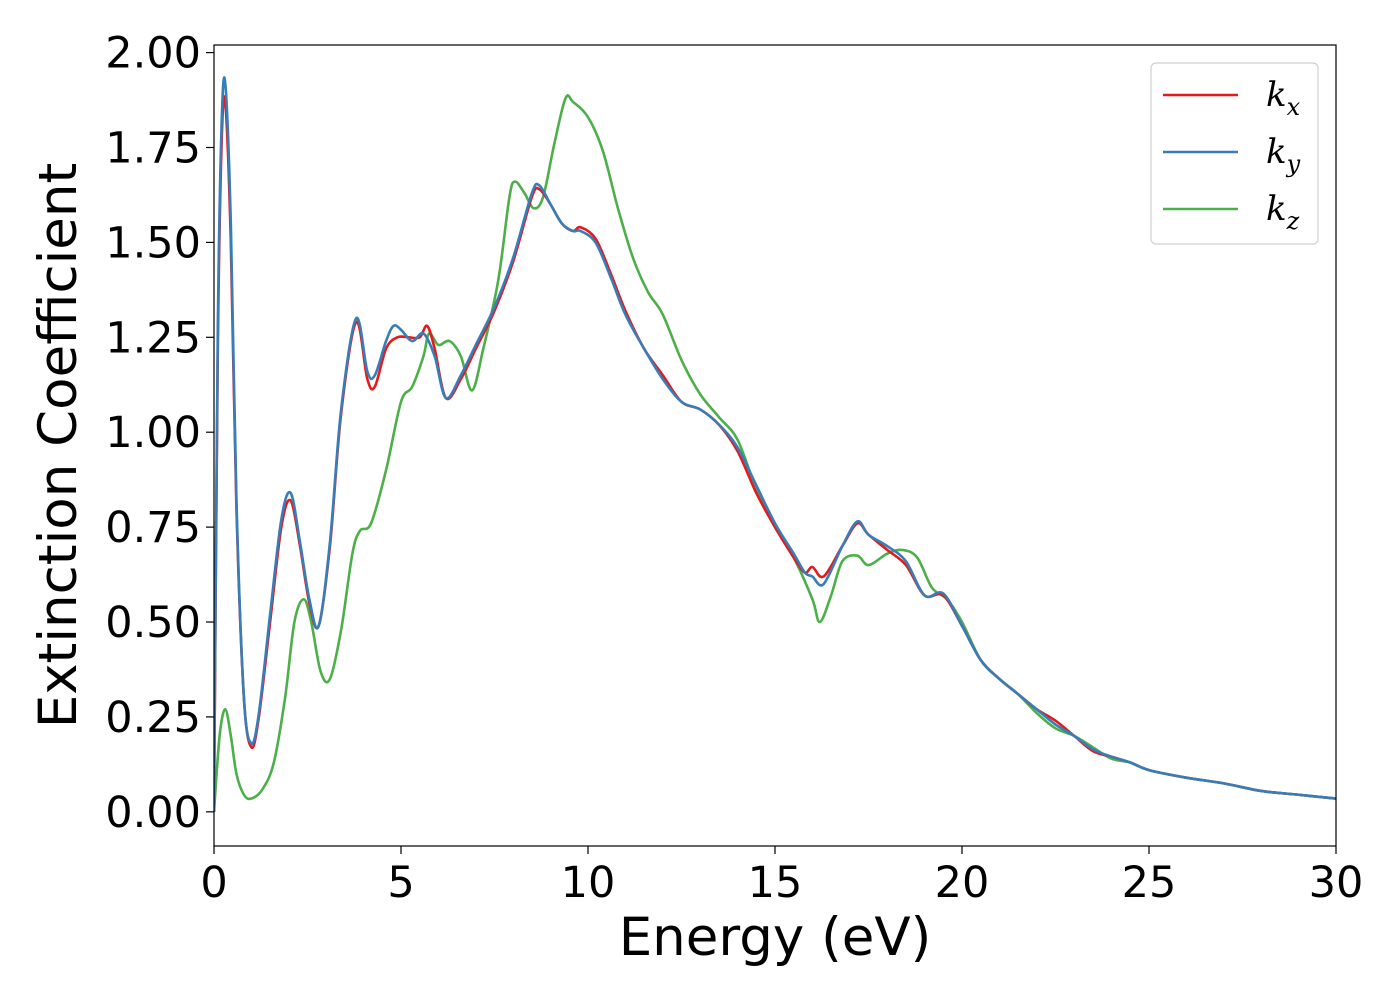 This screenshot has width=1400, height=1000. I want to click on y-tick-label: 0.25, so click(153, 718).